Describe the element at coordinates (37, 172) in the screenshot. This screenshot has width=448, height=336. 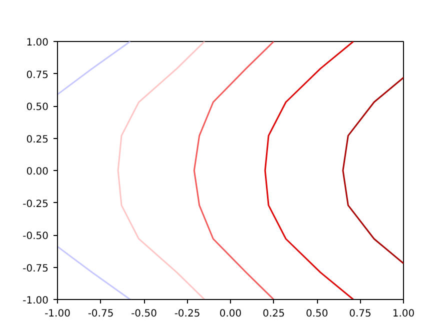
I see `y-tick-label: 0.00` at that location.